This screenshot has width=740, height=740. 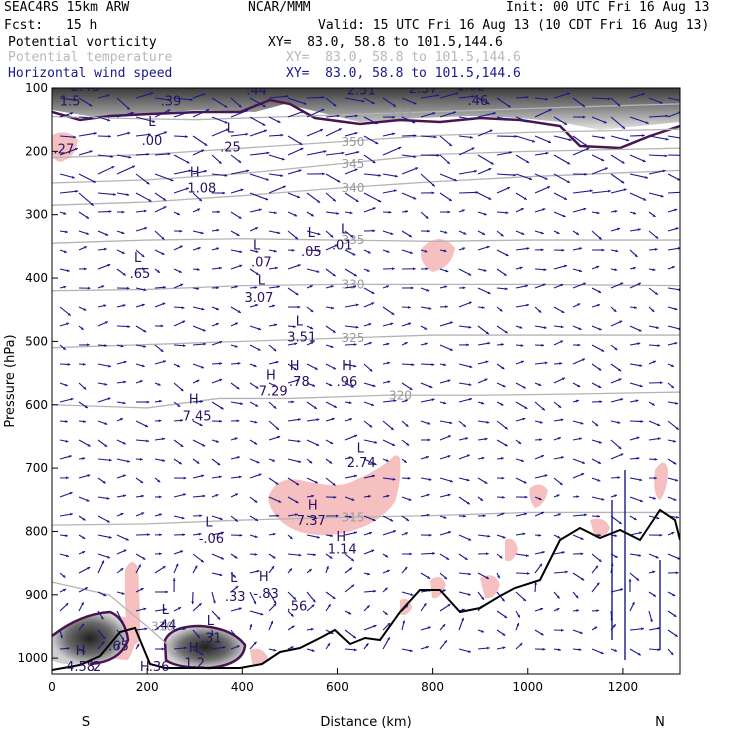 What do you see at coordinates (195, 173) in the screenshot?
I see `pv-extremum-marker: H` at bounding box center [195, 173].